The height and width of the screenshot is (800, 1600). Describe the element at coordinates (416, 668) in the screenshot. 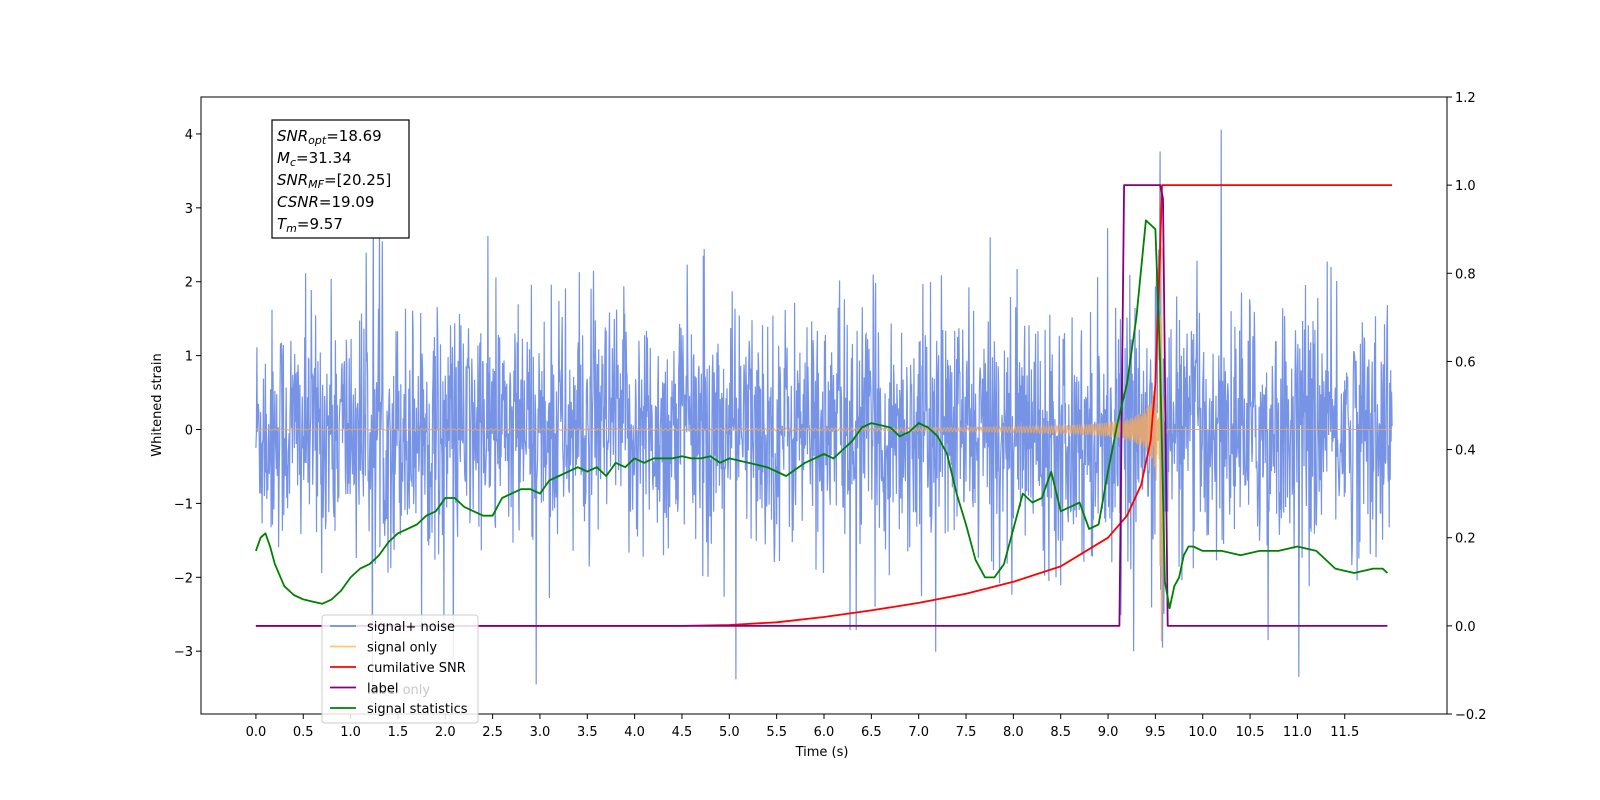

I see `legend-label: cumilative SNR` at that location.